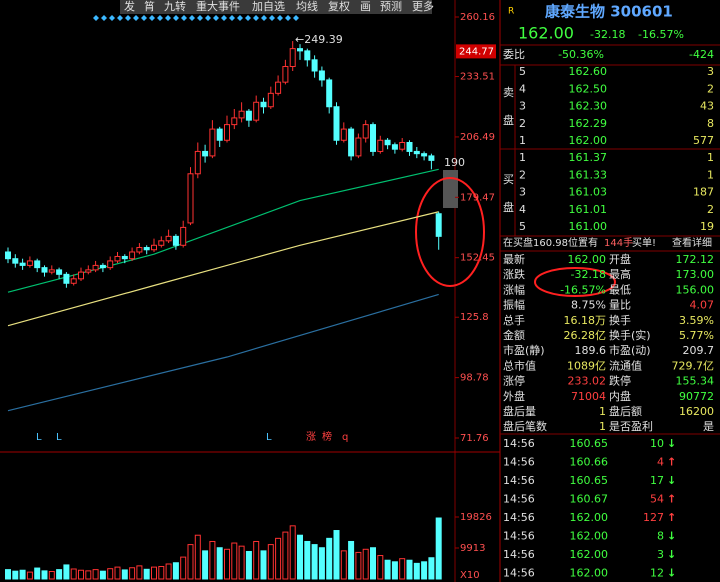  What do you see at coordinates (129, 6) in the screenshot?
I see `toolbar-item: 发` at bounding box center [129, 6].